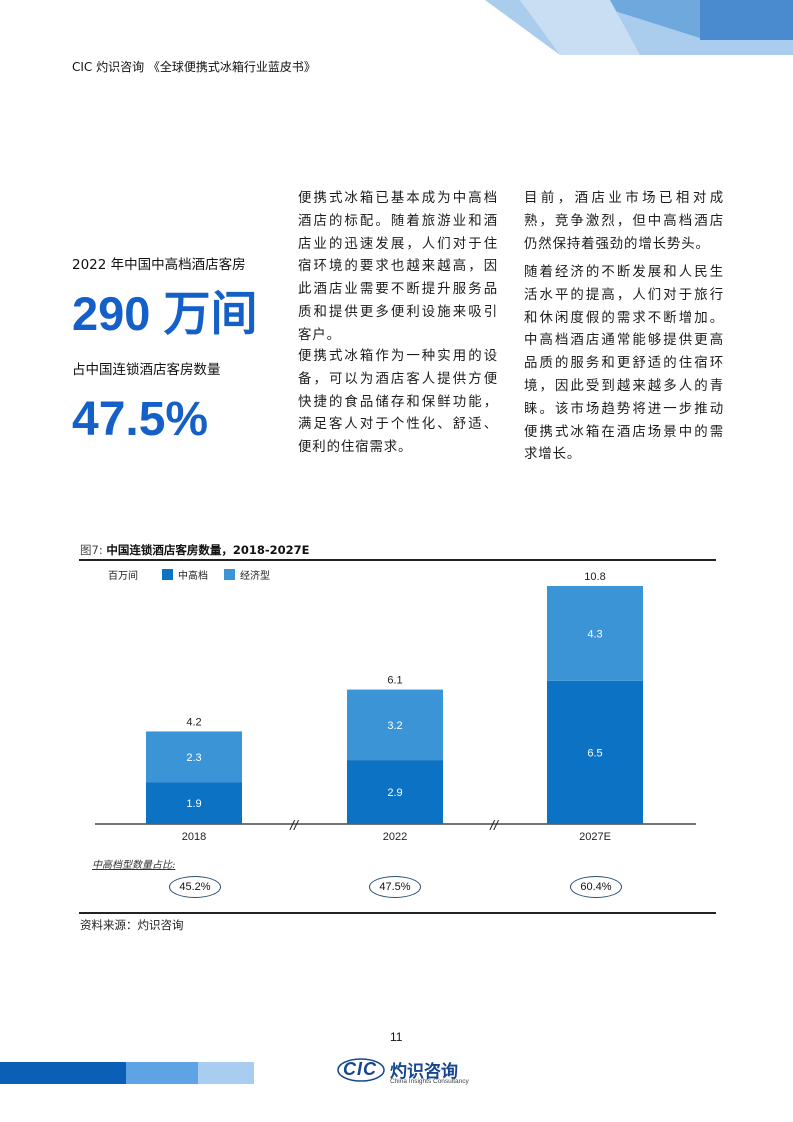 This screenshot has width=793, height=1122. What do you see at coordinates (146, 370) in the screenshot?
I see `share-label: 占中国连锁酒店客房数量` at bounding box center [146, 370].